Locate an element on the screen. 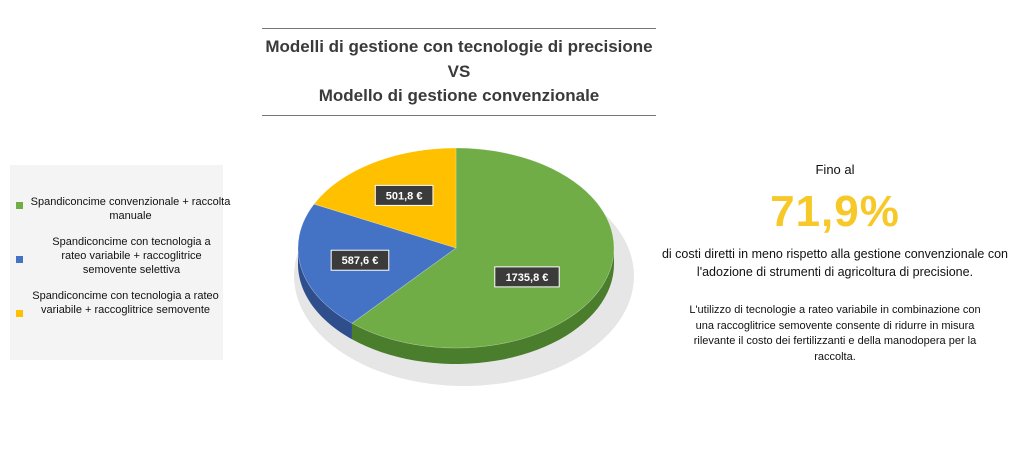 Image resolution: width=1024 pixels, height=471 pixels. legend-swatch-blue is located at coordinates (19, 259).